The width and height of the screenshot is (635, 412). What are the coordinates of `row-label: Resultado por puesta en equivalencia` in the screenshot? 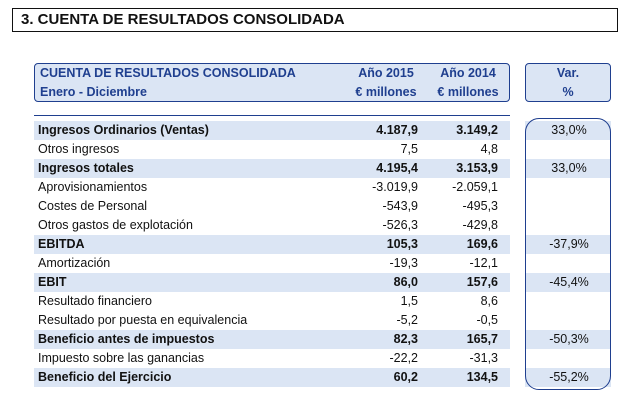 It's located at (143, 320).